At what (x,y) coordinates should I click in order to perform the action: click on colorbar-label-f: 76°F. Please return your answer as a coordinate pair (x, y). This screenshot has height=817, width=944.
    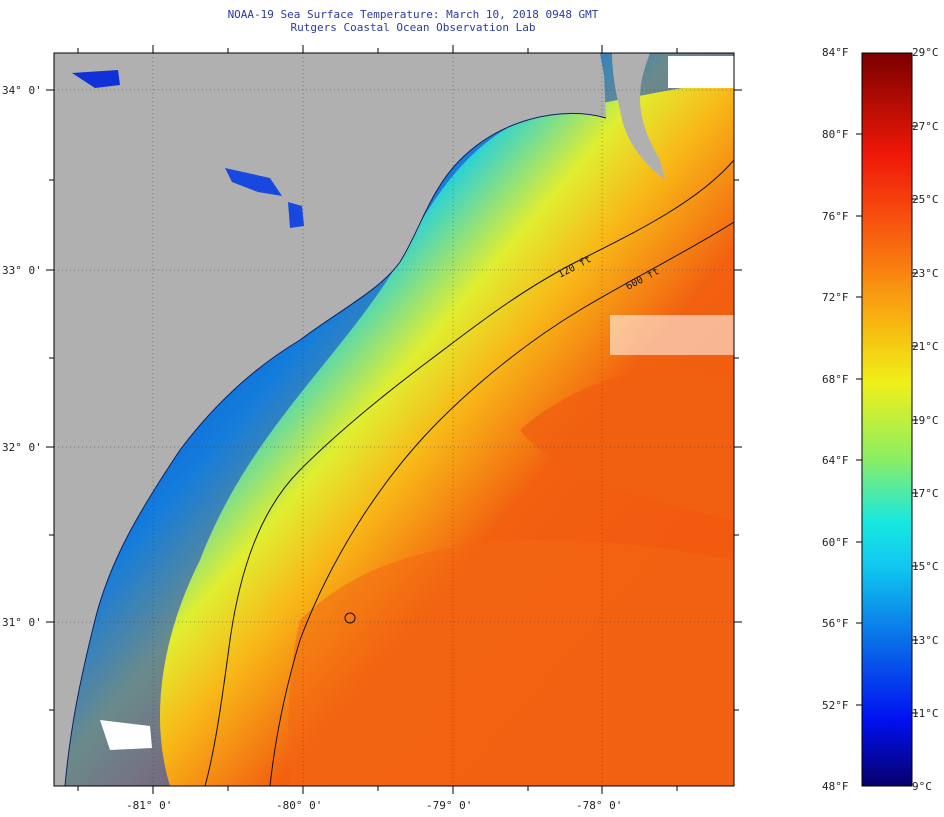
    Looking at the image, I should click on (835, 216).